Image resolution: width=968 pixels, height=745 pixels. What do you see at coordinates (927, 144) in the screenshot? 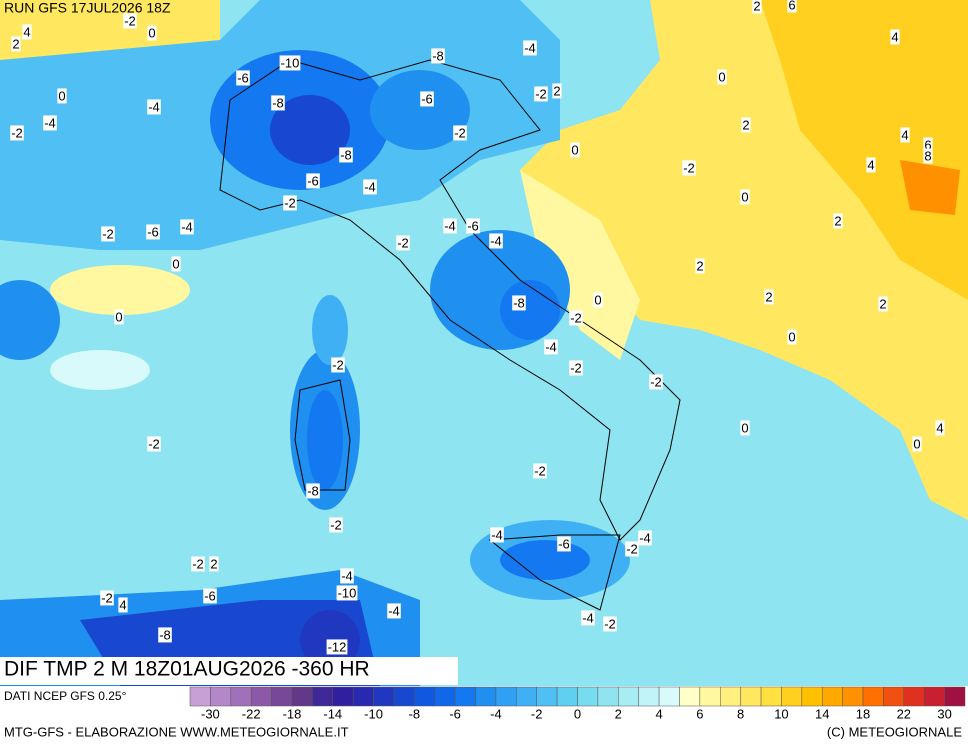
I see `contour-label: 6` at bounding box center [927, 144].